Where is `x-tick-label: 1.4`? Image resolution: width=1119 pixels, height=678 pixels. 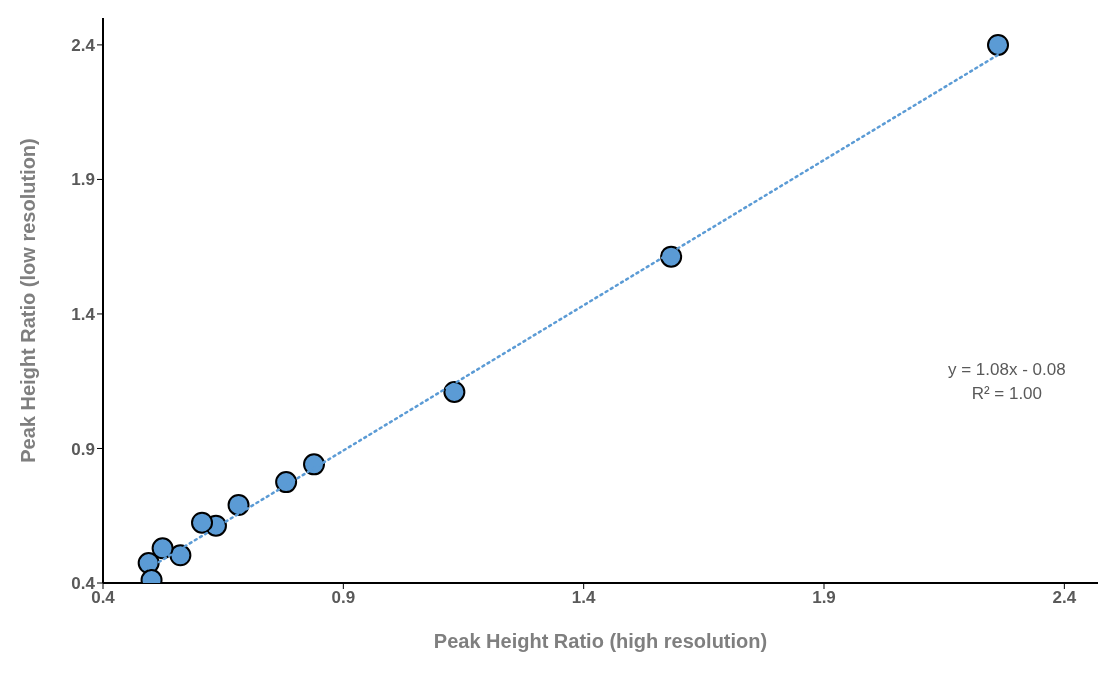 x-tick-label: 1.4 is located at coordinates (584, 598).